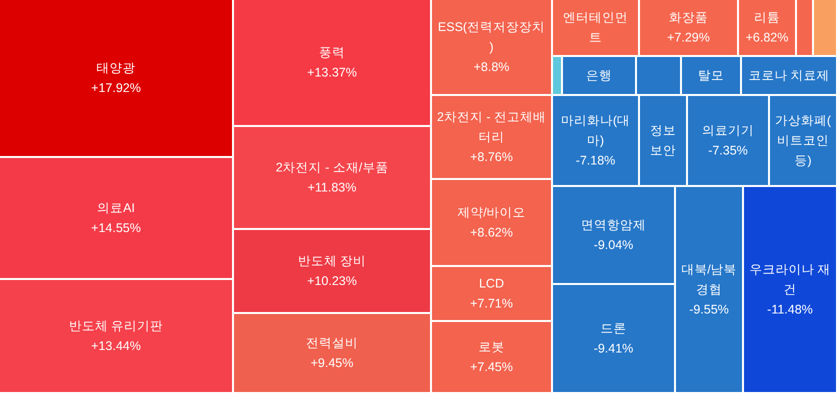  Describe the element at coordinates (492, 37) in the screenshot. I see `category-label: ESS(전력저장장치)` at that location.